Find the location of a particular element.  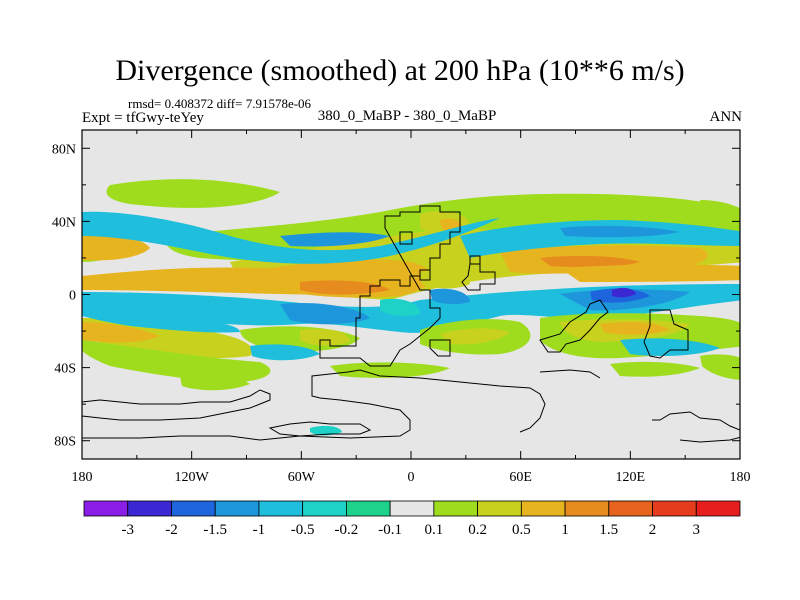

colorbar-label: -2 is located at coordinates (171, 530).